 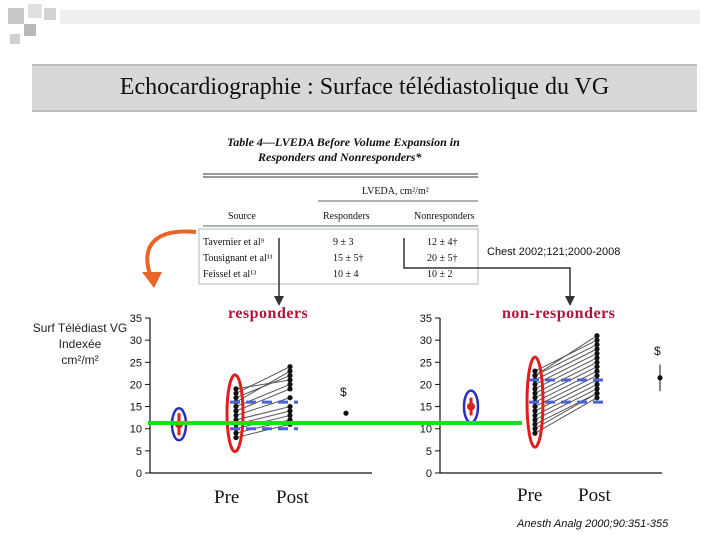 I want to click on y-tick-label: 0, so click(x=139, y=474).